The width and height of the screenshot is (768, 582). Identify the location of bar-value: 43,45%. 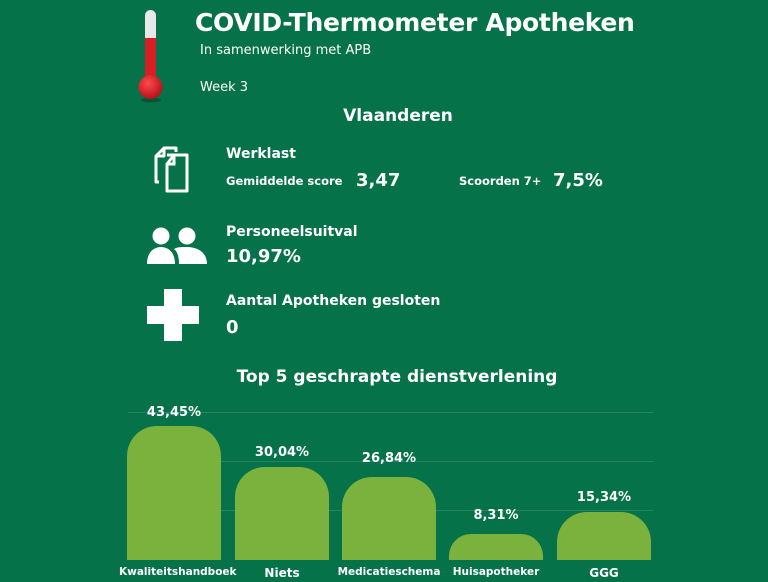
(174, 412).